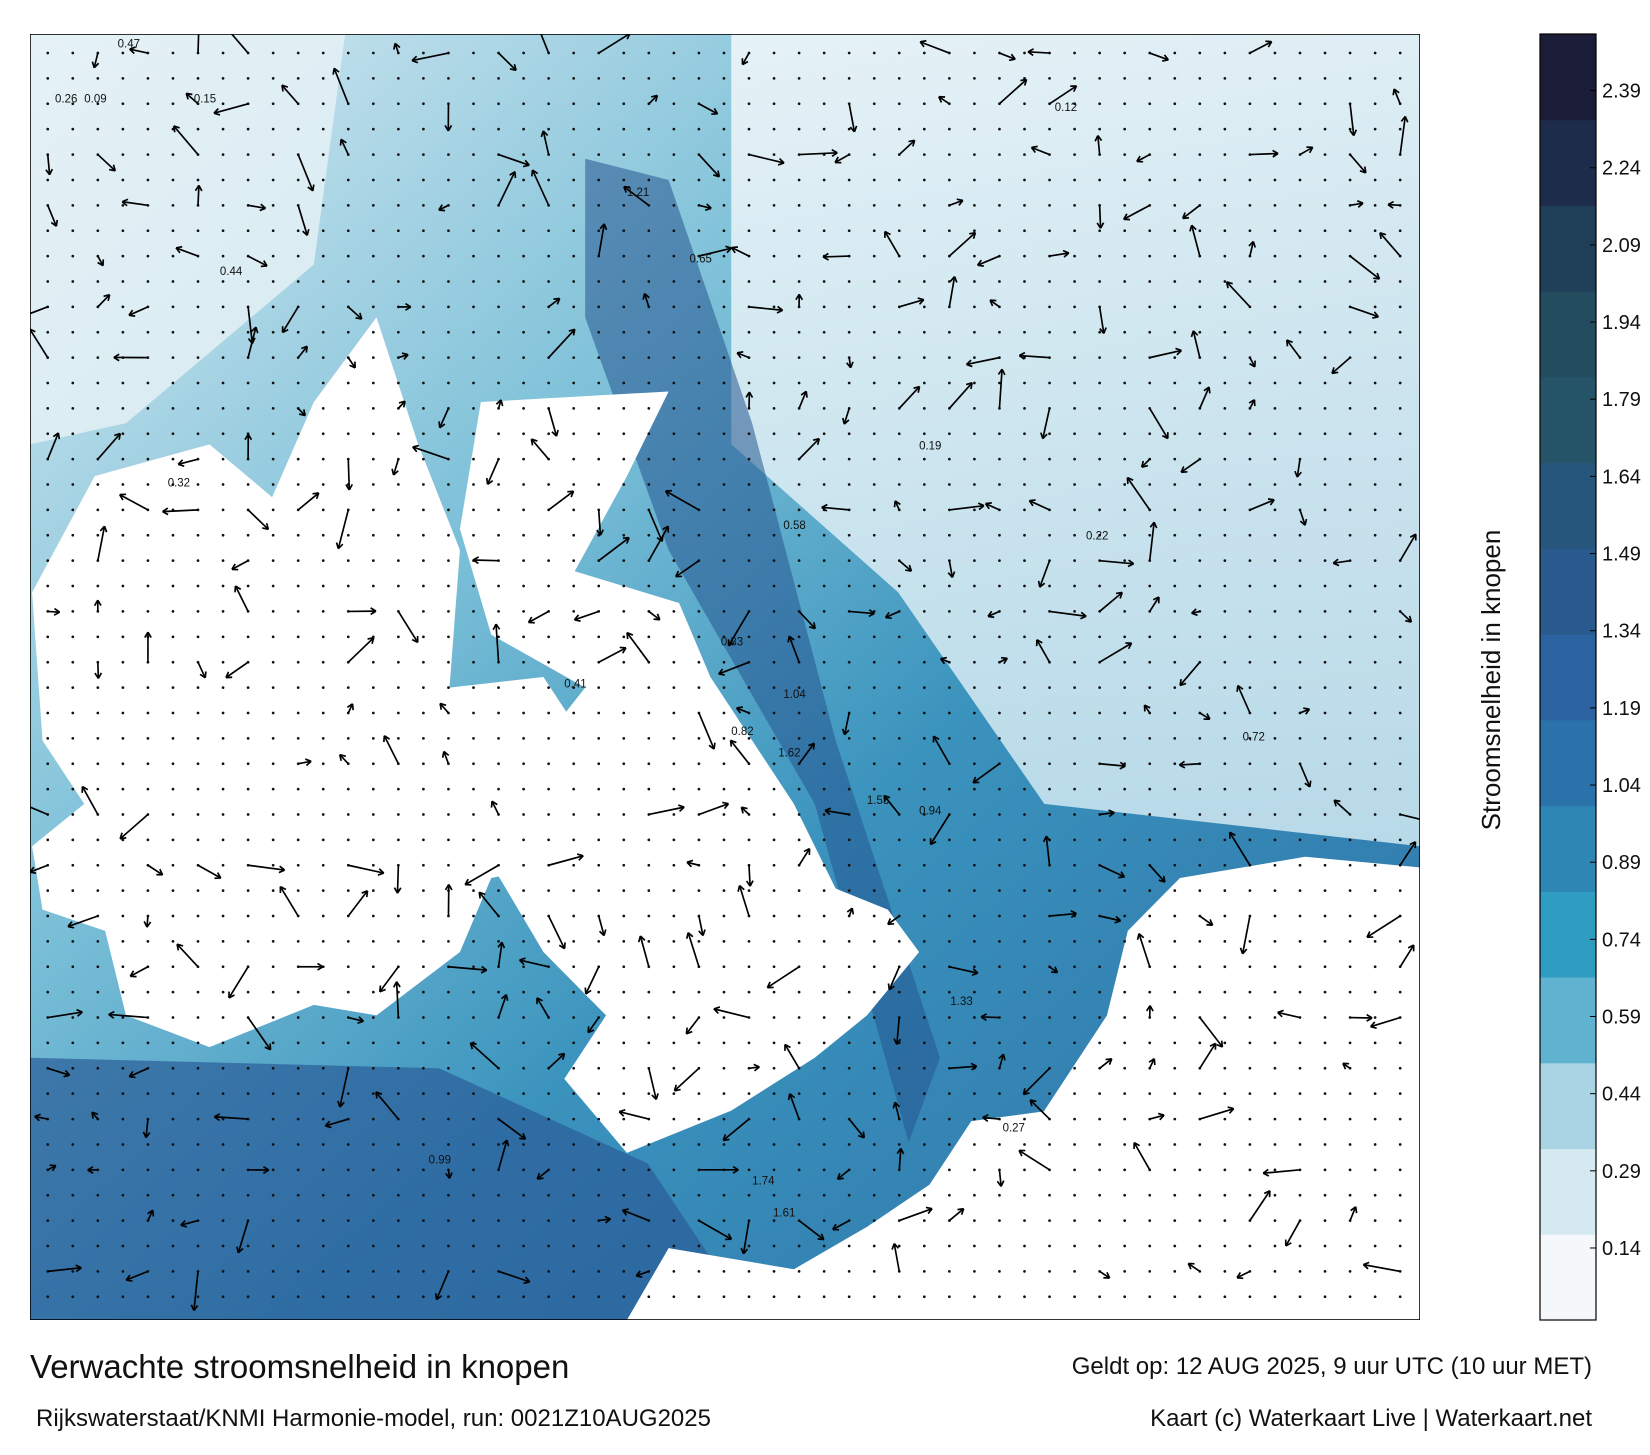  What do you see at coordinates (1254, 737) in the screenshot?
I see `current-label: 0.72` at bounding box center [1254, 737].